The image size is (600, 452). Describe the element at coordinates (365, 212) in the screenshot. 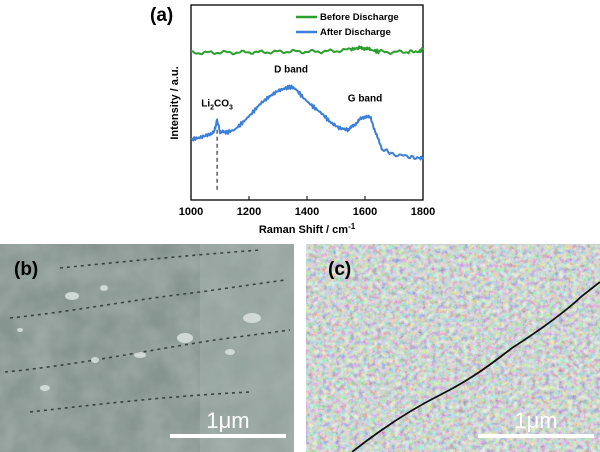

I see `x-tick-label: 1600` at that location.